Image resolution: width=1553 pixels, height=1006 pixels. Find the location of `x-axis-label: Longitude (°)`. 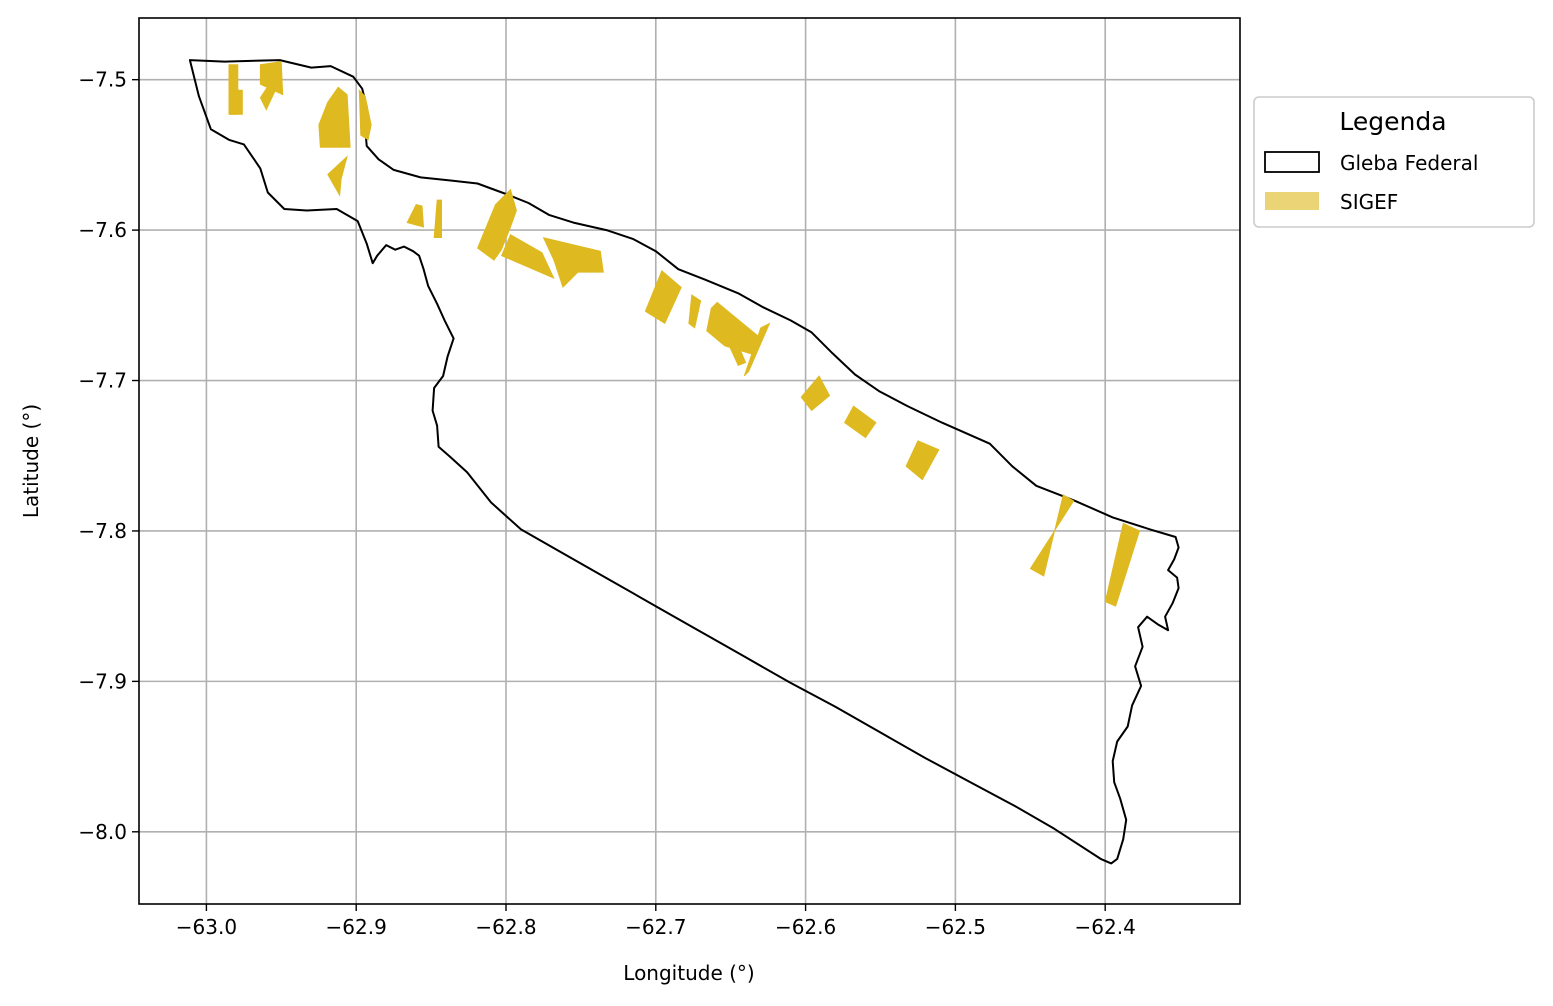

x-axis-label: Longitude (°) is located at coordinates (688, 973).